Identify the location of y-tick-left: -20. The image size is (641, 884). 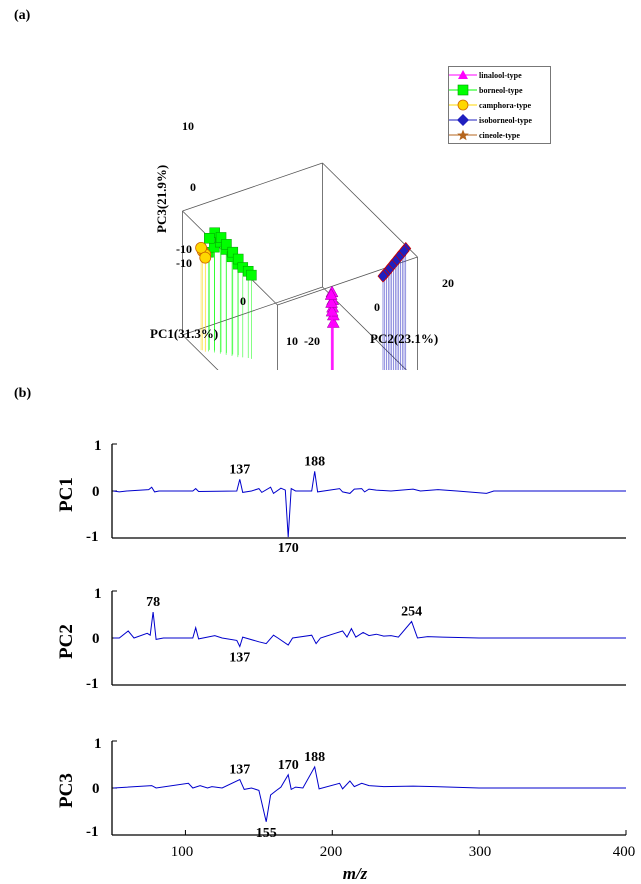
(312, 341).